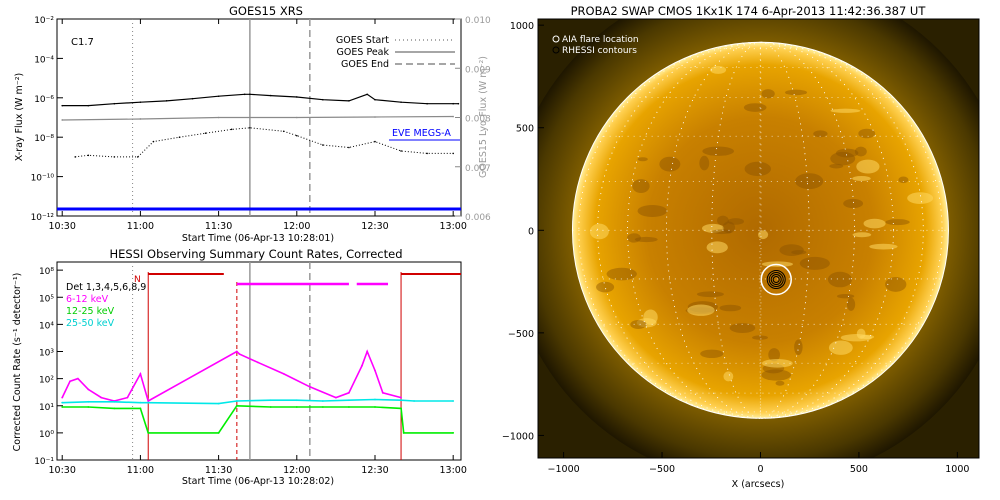  What do you see at coordinates (452, 226) in the screenshot?
I see `goes-xtick-label: 13:00` at bounding box center [452, 226].